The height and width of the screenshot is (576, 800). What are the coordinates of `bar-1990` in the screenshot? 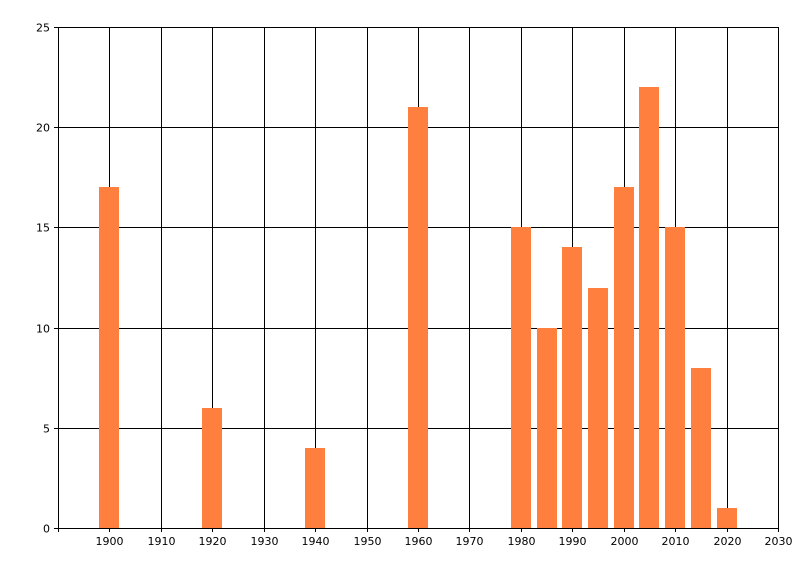 It's located at (572, 387).